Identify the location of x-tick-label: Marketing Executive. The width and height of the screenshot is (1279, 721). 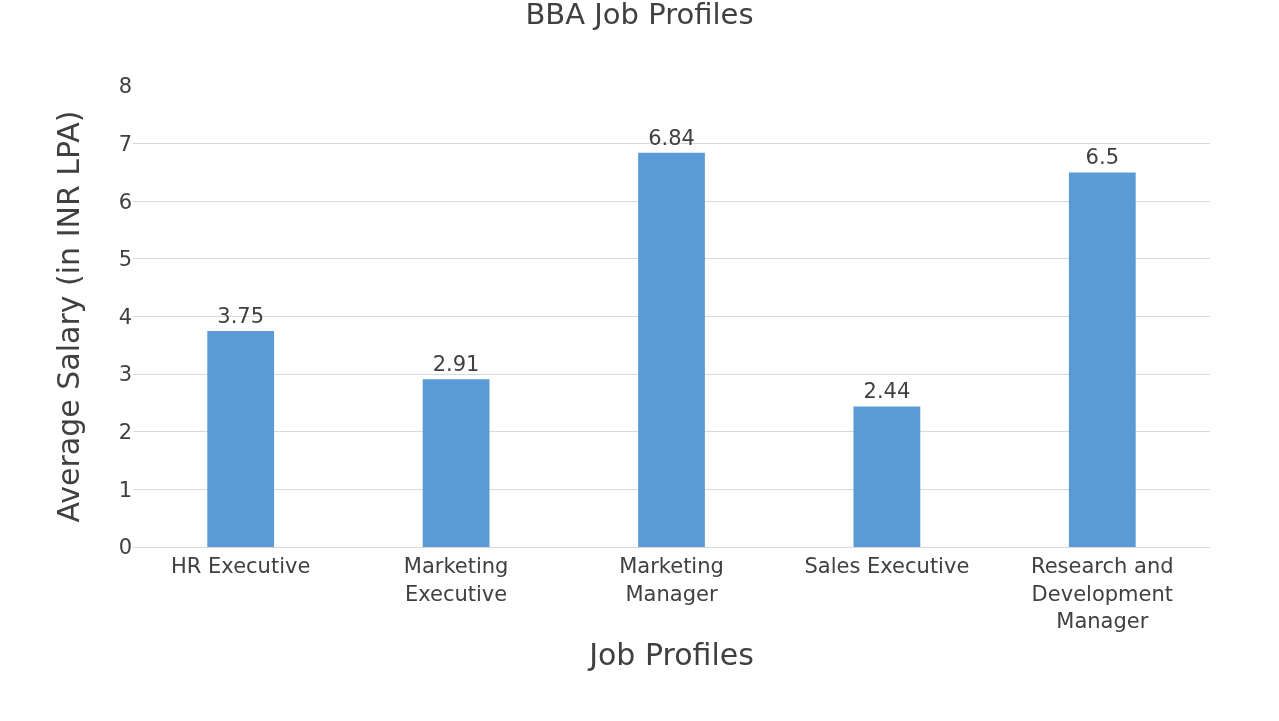
(456, 580).